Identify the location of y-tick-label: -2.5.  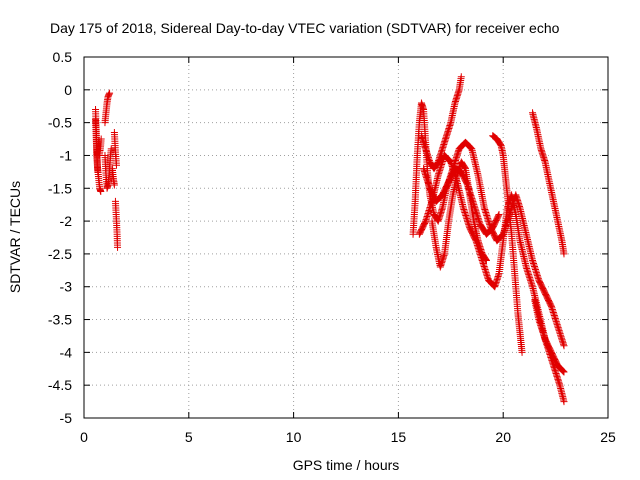
(60, 254).